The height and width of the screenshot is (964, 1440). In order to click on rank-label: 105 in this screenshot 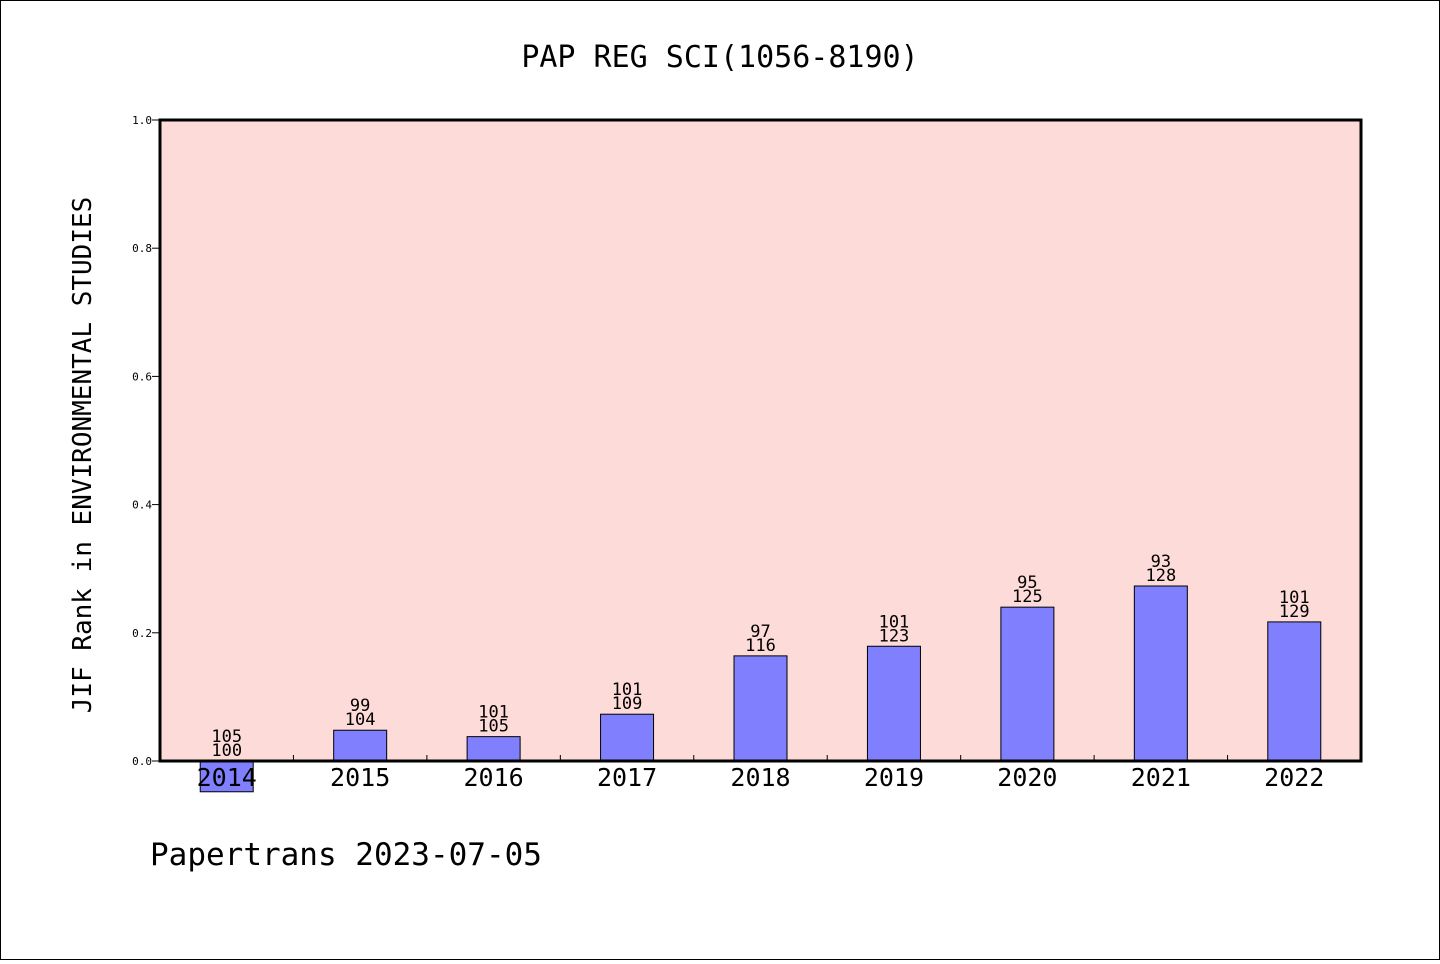, I will do `click(226, 737)`.